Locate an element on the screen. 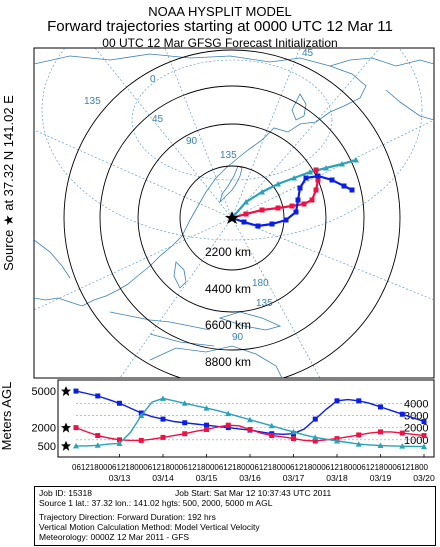 Image resolution: width=440 pixels, height=547 pixels. grat-label-135: 135 is located at coordinates (228, 155).